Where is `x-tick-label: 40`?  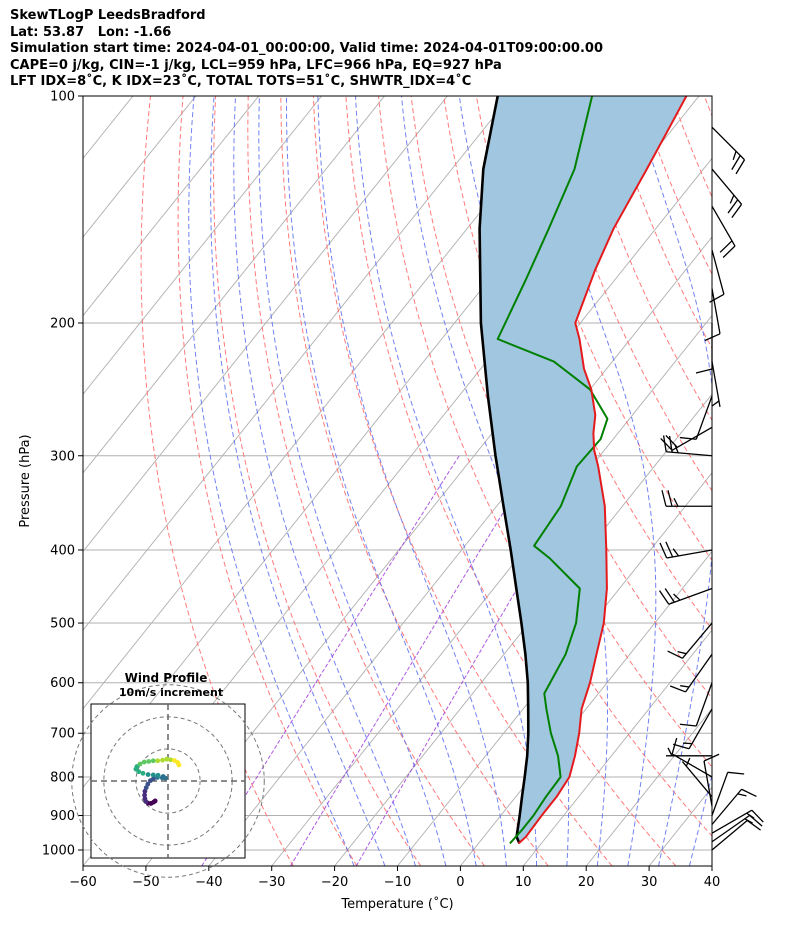
x-tick-label: 40 is located at coordinates (712, 882).